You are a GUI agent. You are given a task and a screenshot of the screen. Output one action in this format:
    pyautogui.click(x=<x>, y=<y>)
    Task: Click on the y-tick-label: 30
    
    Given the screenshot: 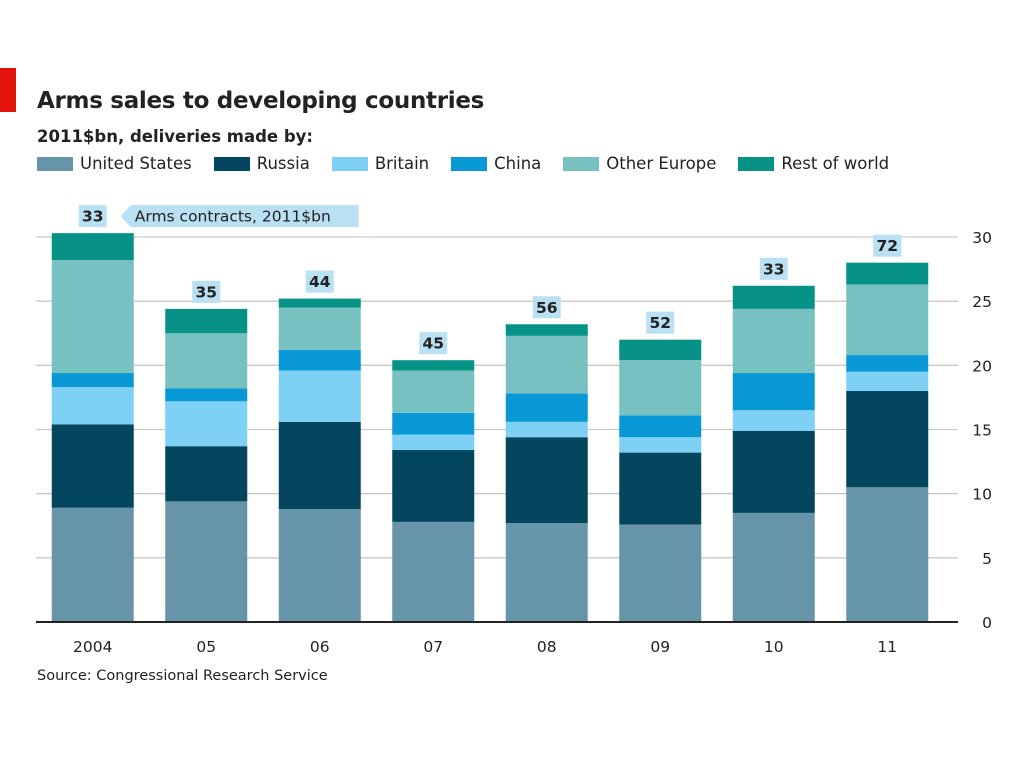 What is the action you would take?
    pyautogui.click(x=982, y=238)
    